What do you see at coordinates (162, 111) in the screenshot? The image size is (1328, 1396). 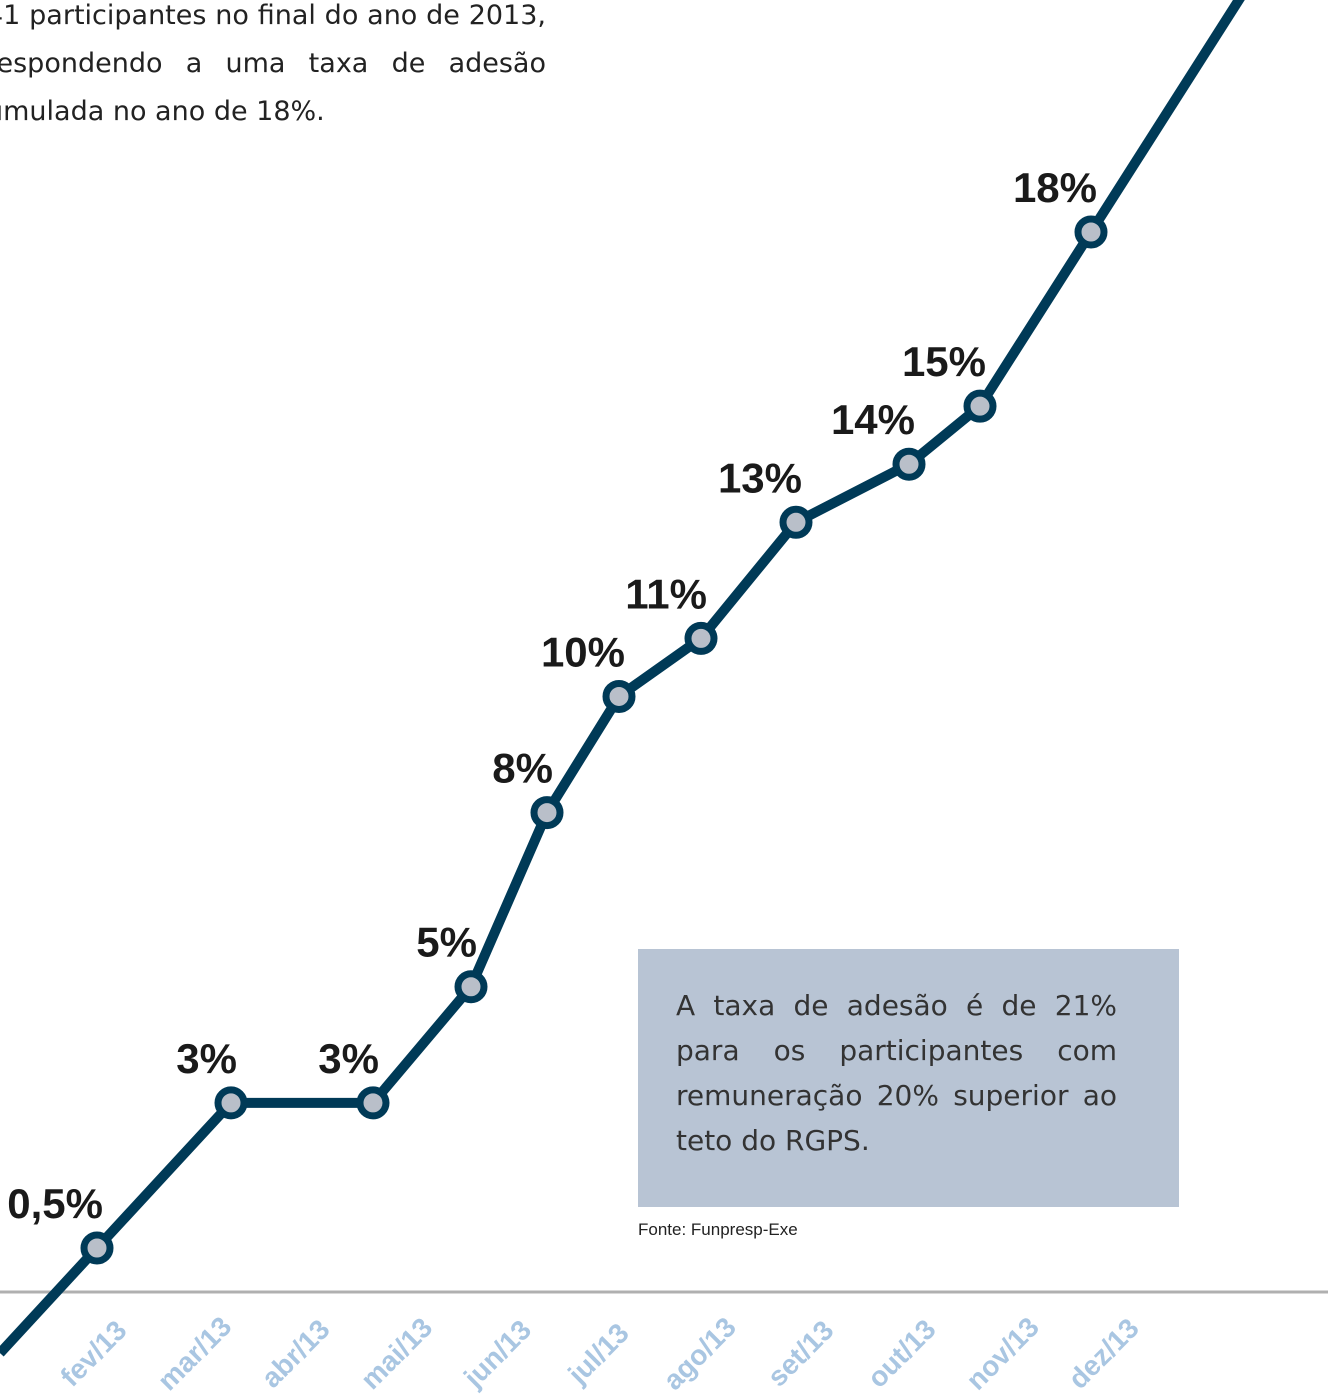 I see `intro-line: umulada no ano de 18%.` at bounding box center [162, 111].